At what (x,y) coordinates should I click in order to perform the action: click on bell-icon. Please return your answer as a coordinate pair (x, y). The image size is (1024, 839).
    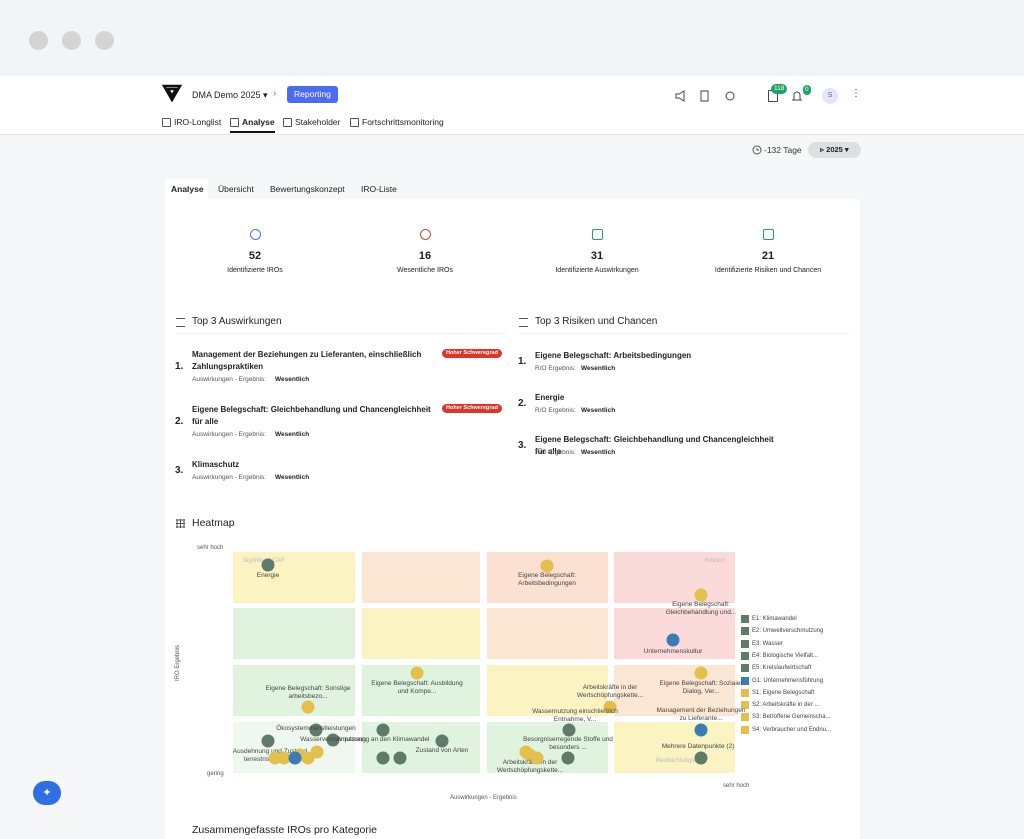
    Looking at the image, I should click on (797, 96).